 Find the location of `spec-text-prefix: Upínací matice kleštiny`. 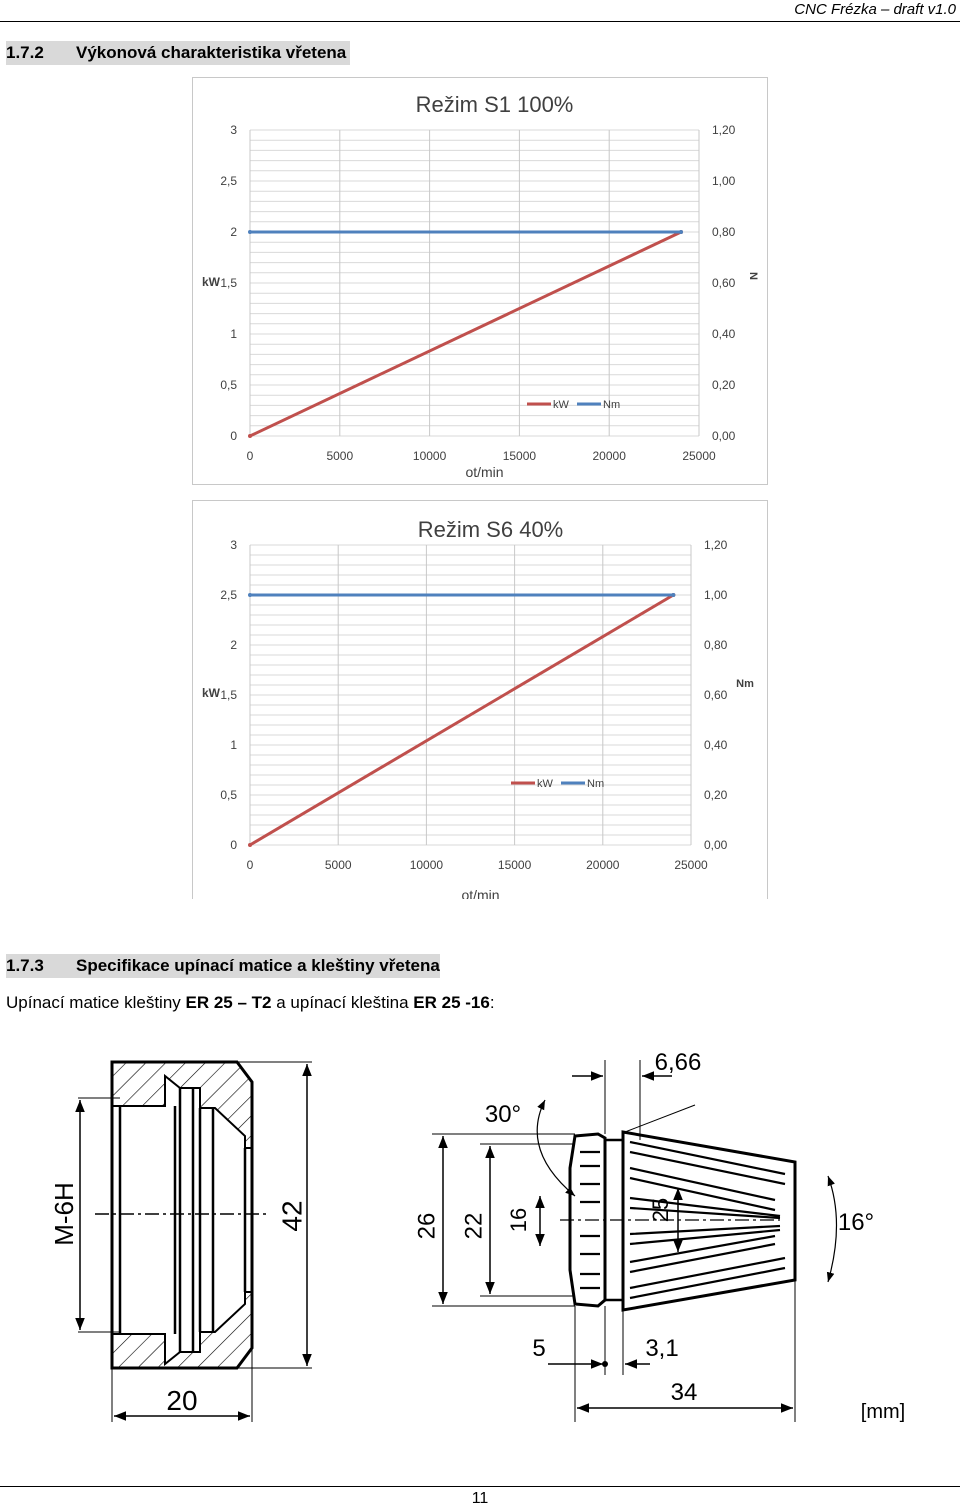

spec-text-prefix: Upínací matice kleštiny is located at coordinates (96, 1002).